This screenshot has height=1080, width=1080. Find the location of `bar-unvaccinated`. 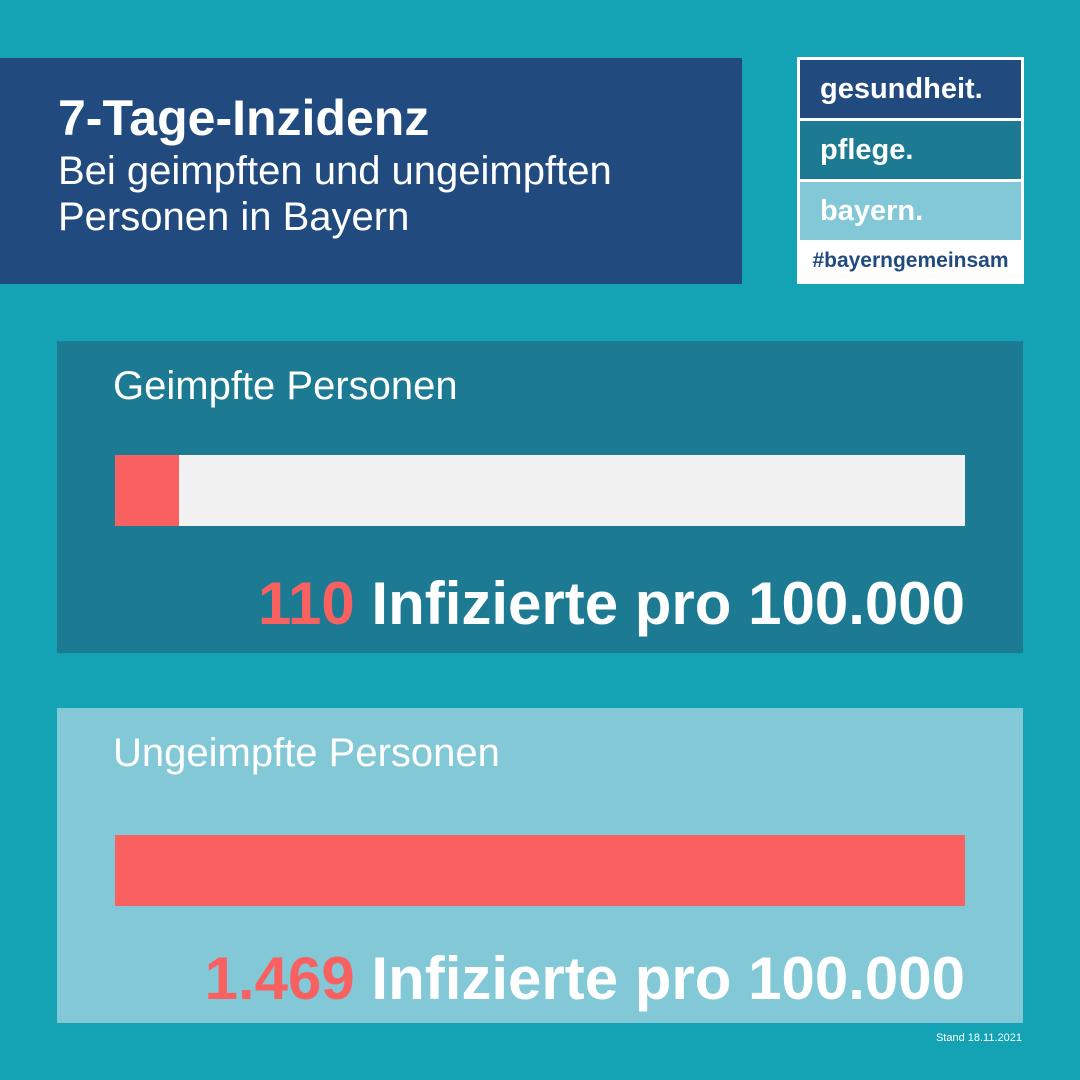

bar-unvaccinated is located at coordinates (540, 870).